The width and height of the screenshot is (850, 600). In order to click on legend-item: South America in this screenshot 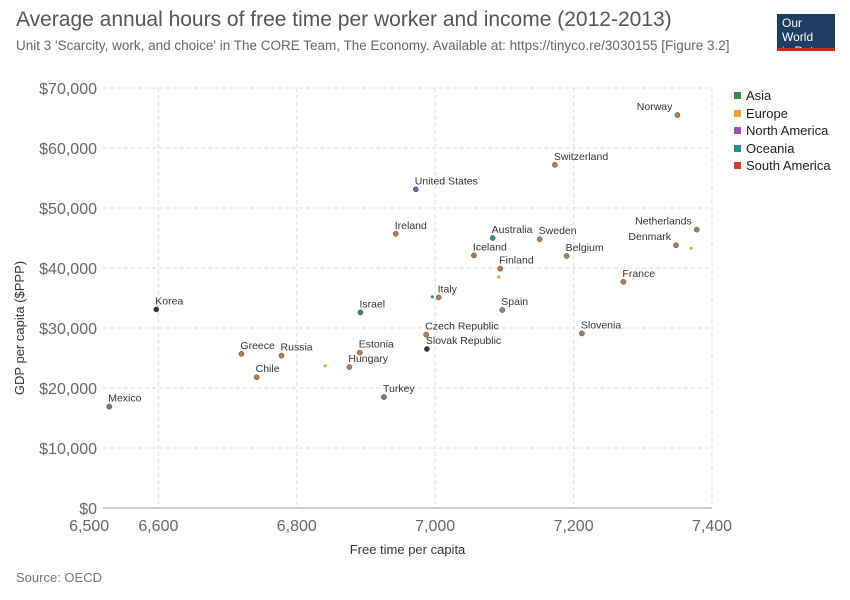, I will do `click(782, 166)`.